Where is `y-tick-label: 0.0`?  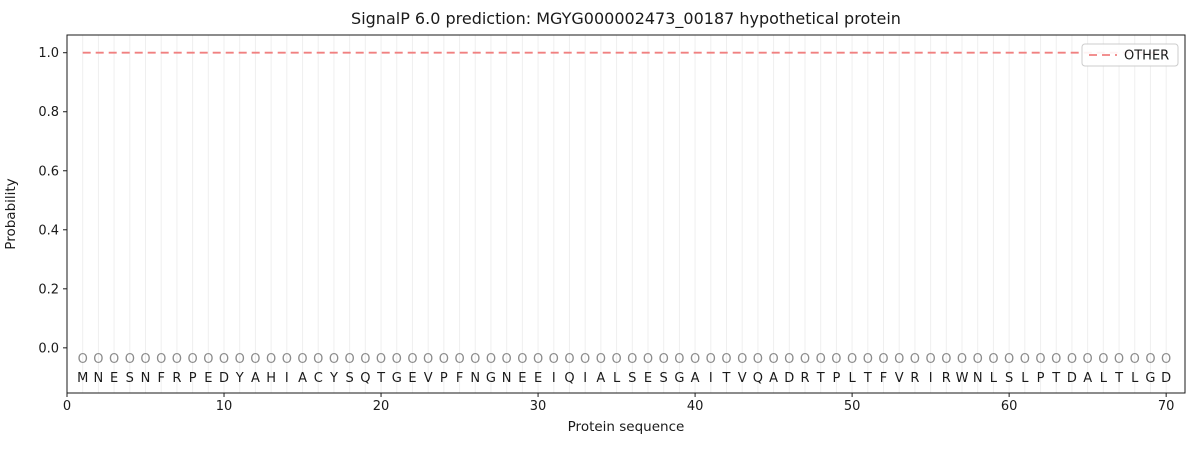 y-tick-label: 0.0 is located at coordinates (48, 348).